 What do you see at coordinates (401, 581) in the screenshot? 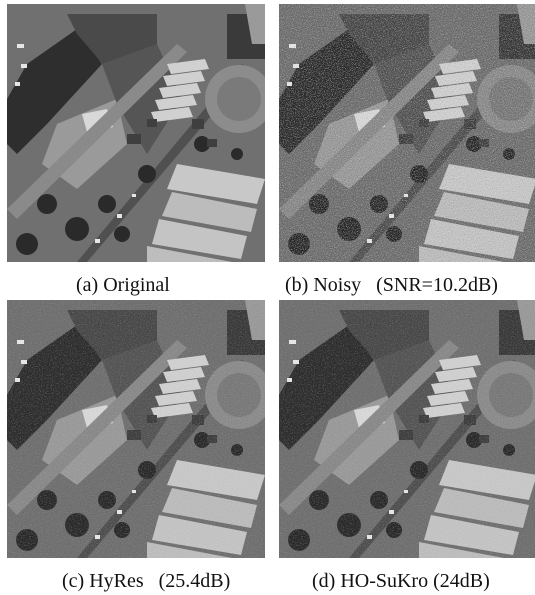
I see `caption-ho-sukro: (d) HO-SuKro (24dB)` at bounding box center [401, 581].